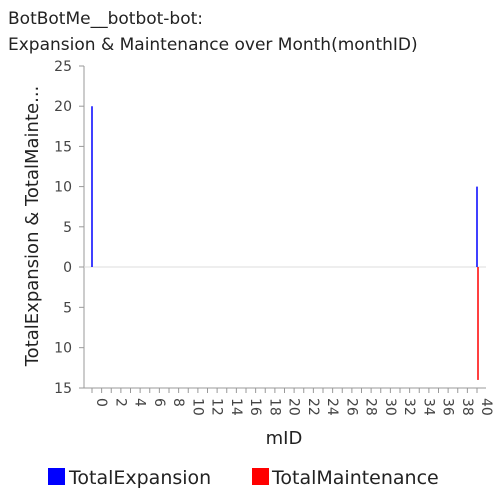 This screenshot has height=500, width=500. I want to click on x-tick-label: 38, so click(467, 407).